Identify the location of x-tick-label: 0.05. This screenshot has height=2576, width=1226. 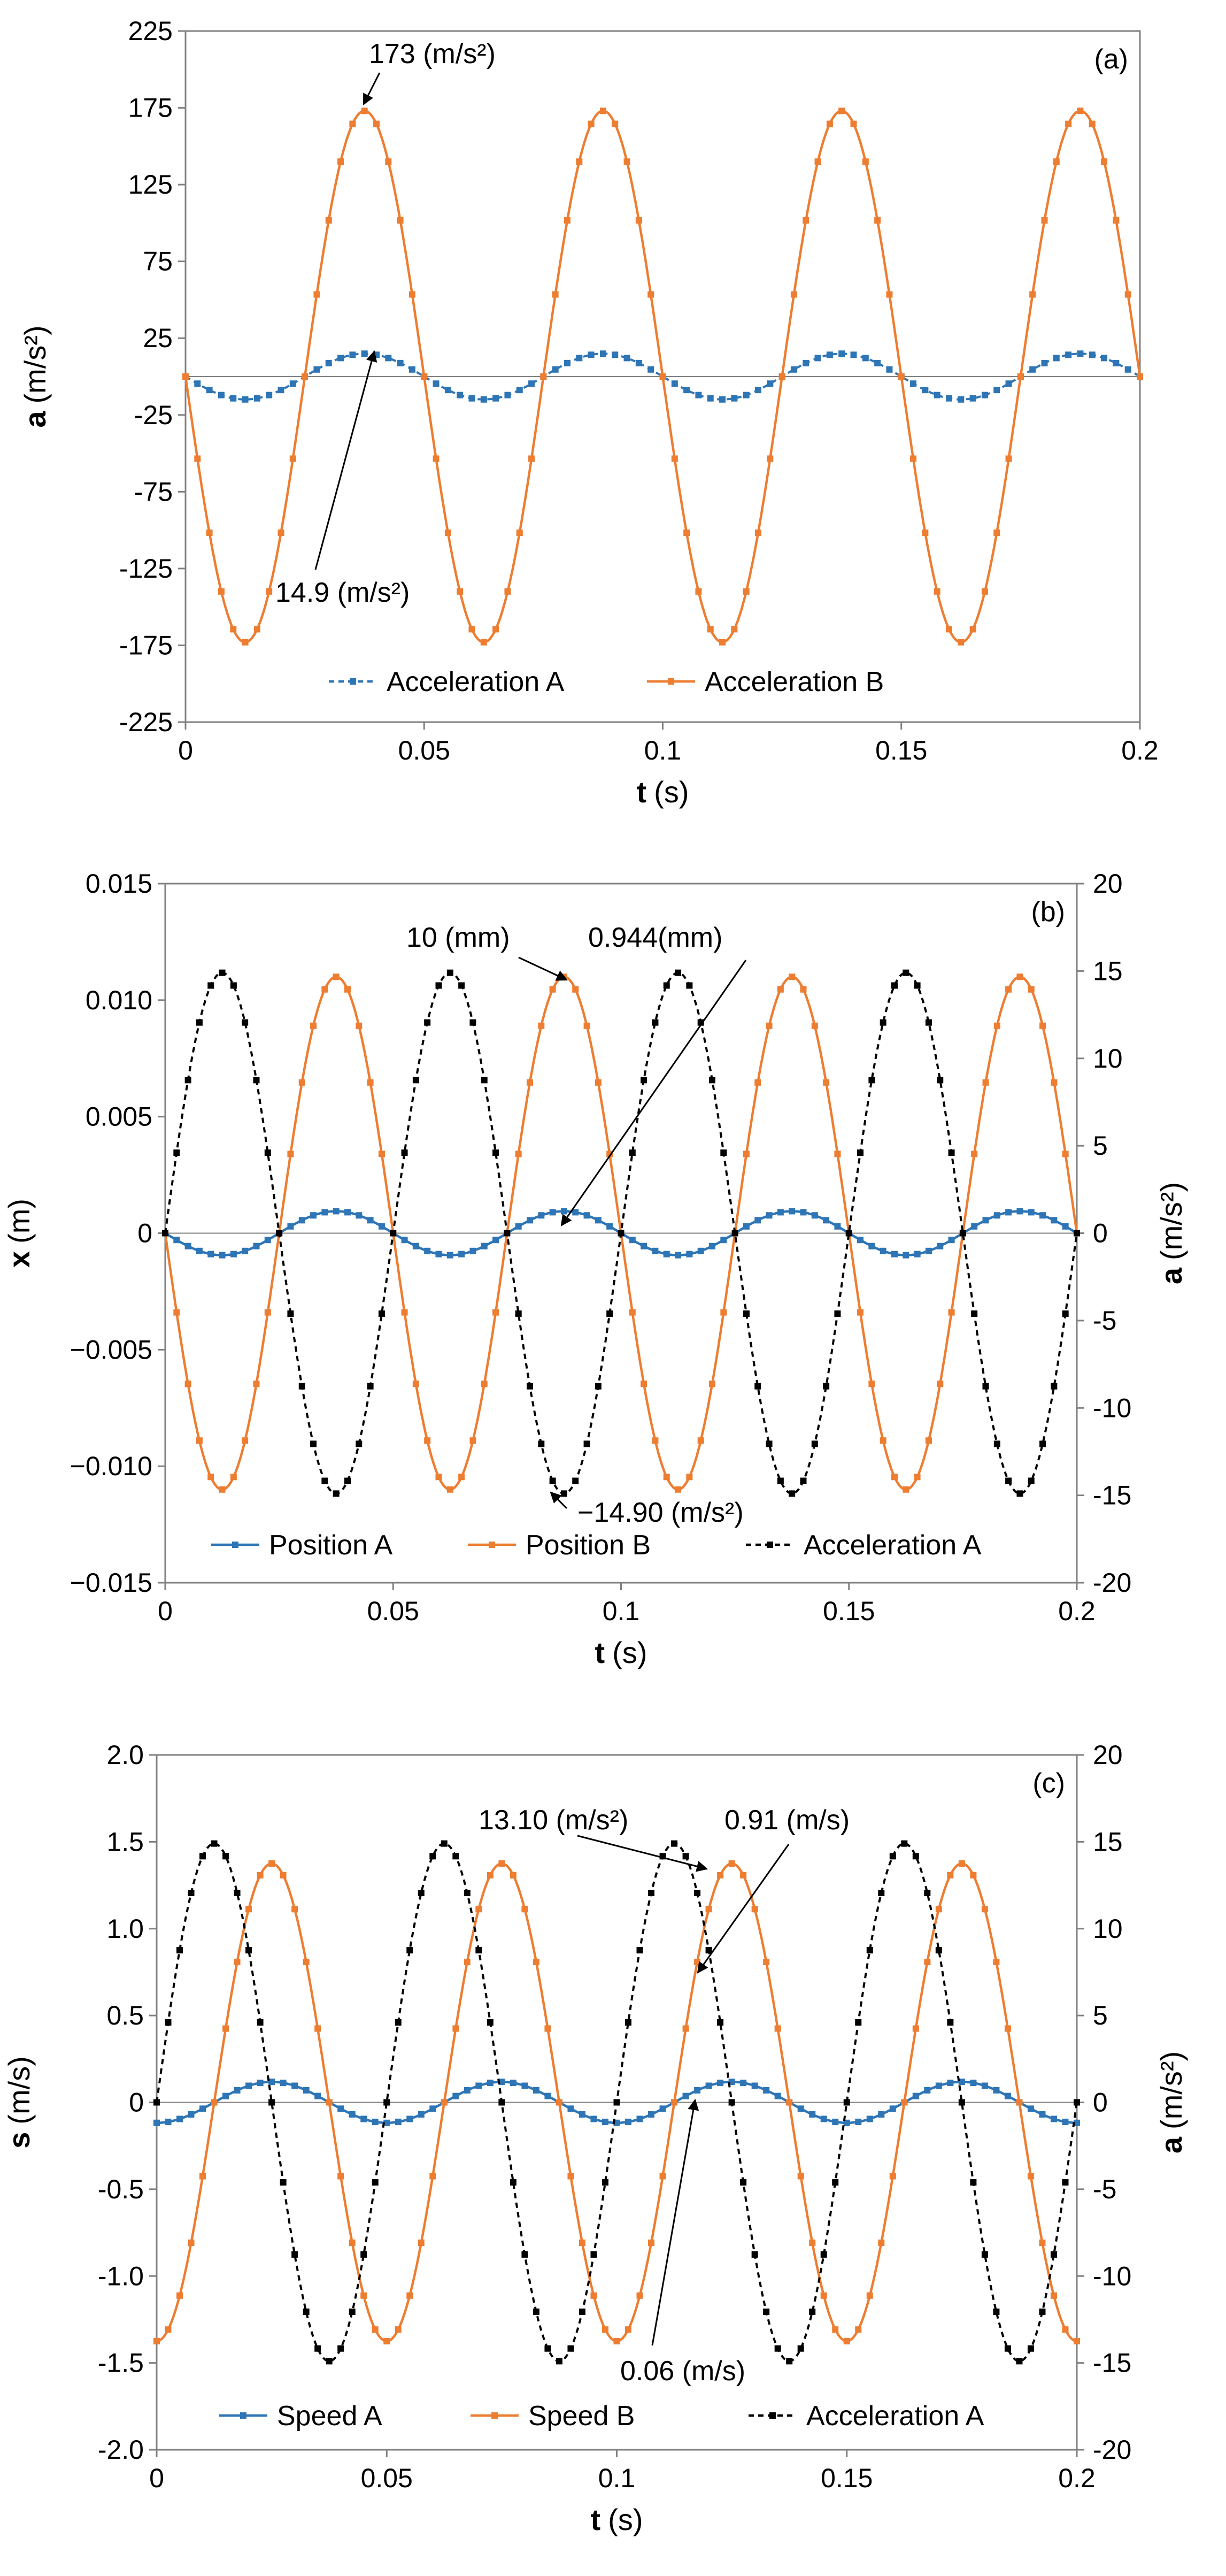
(387, 2478).